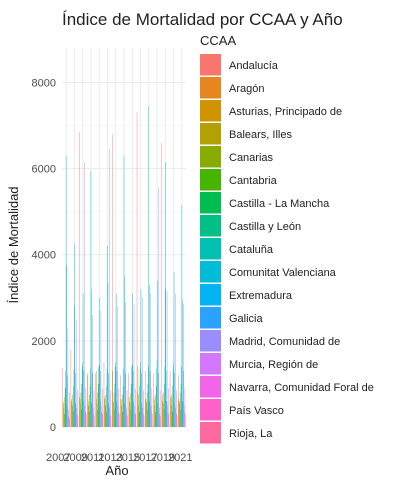 Image resolution: width=400 pixels, height=486 pixels. I want to click on legend-label: Madrid, Comunidad de, so click(284, 342).